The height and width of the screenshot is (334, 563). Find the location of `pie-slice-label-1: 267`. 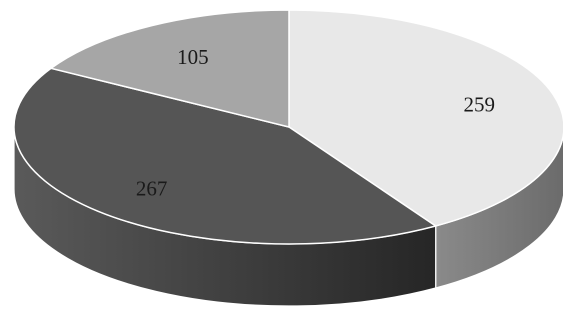

pie-slice-label-1: 267 is located at coordinates (152, 189).